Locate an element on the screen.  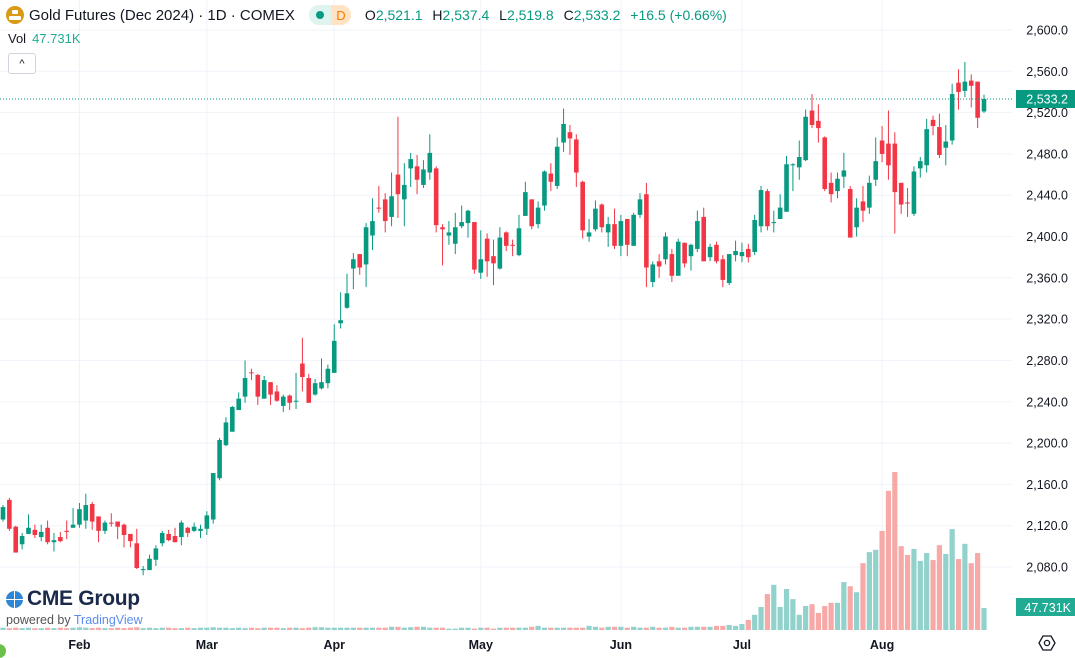
high-key: H is located at coordinates (437, 15).